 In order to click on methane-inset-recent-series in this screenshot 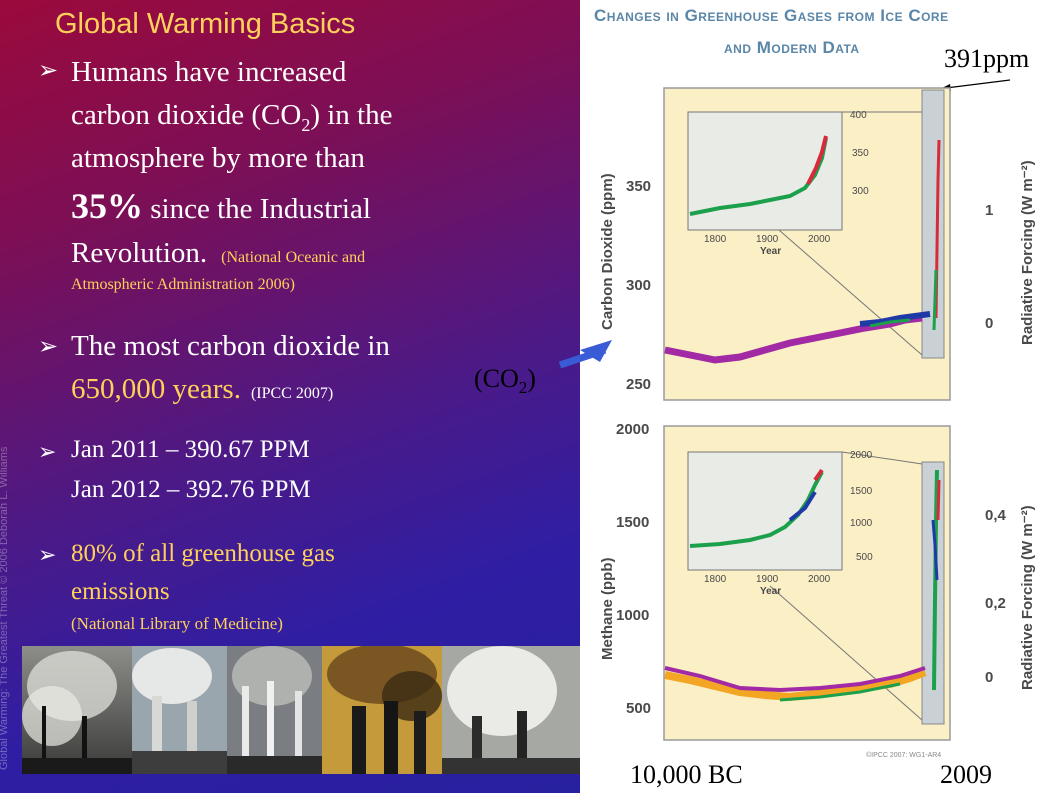, I will do `click(818, 475)`.